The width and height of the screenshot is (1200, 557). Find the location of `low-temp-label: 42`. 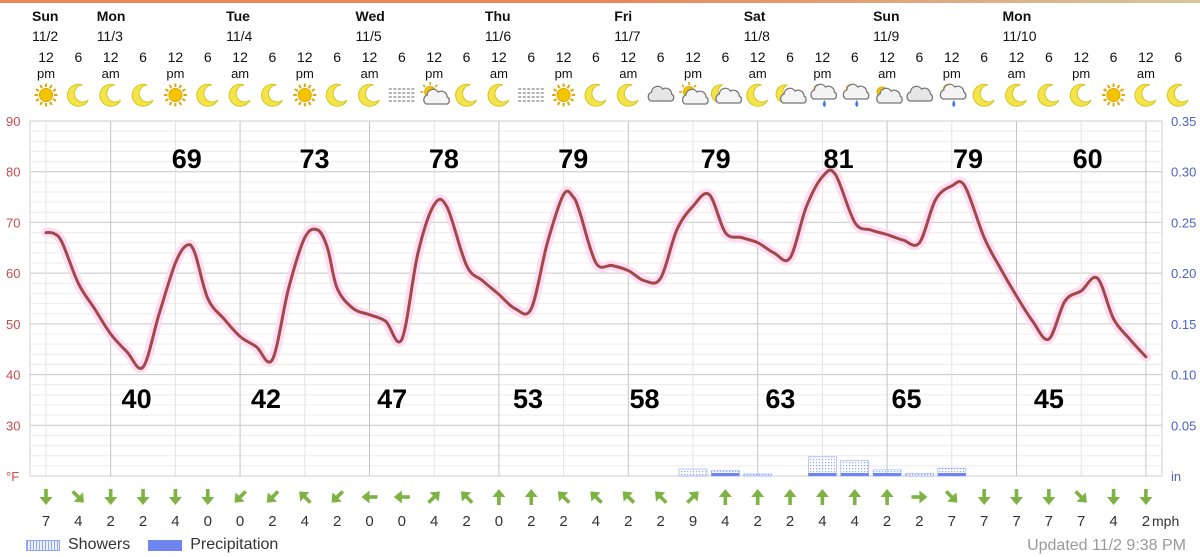

low-temp-label: 42 is located at coordinates (266, 399).